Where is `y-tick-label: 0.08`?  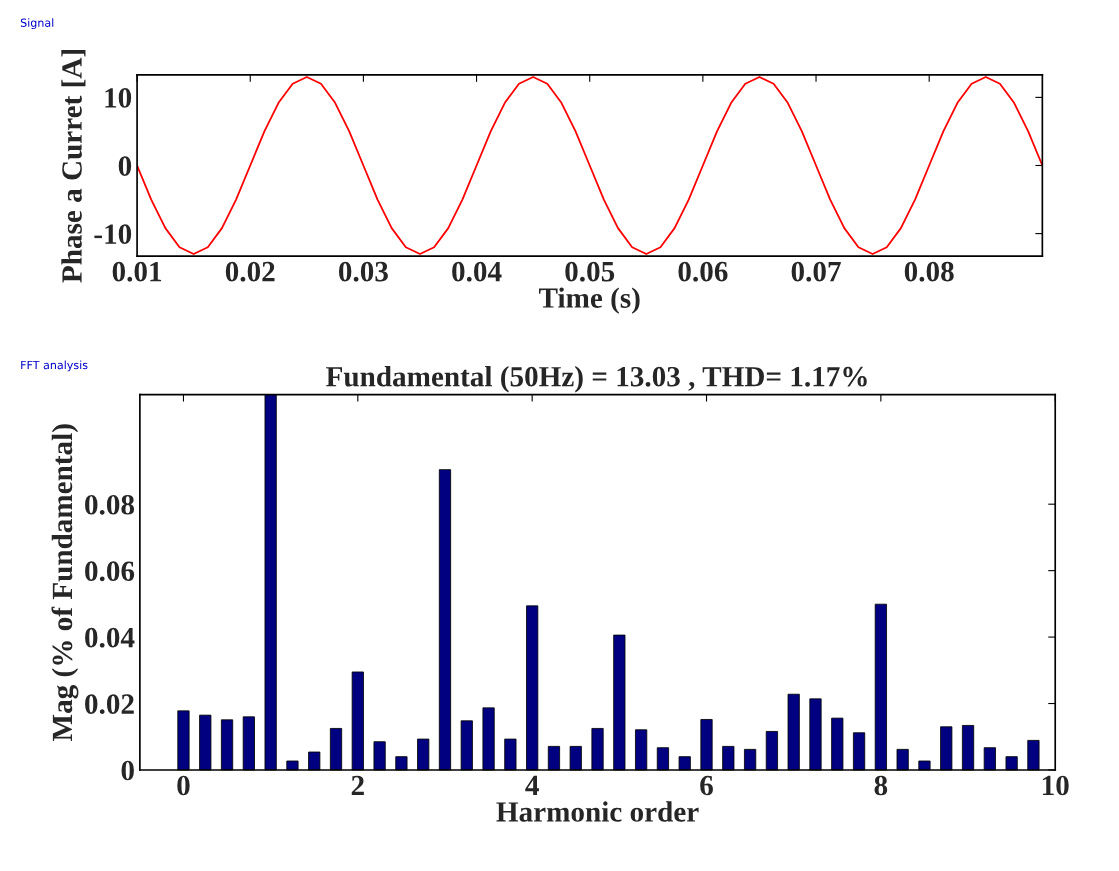
y-tick-label: 0.08 is located at coordinates (110, 504).